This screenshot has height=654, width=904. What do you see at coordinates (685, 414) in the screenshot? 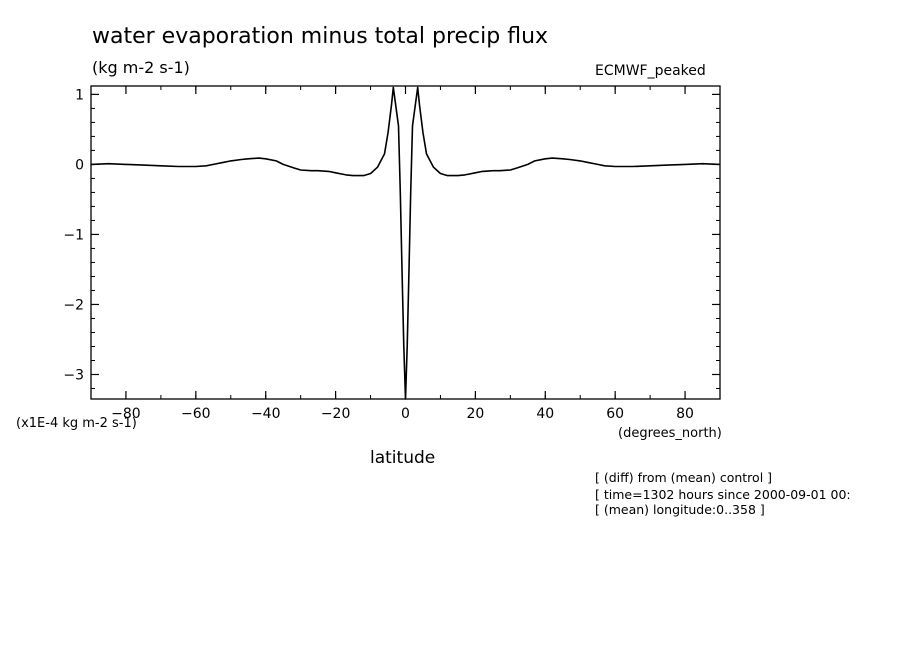
I see `x-tick-label: 80` at bounding box center [685, 414].